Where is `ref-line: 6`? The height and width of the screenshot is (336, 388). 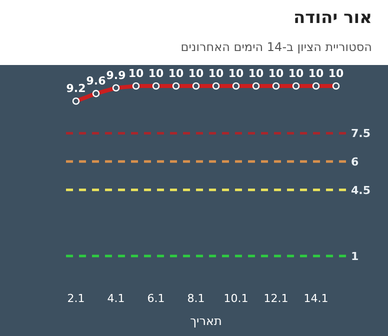
ref-line: 6 is located at coordinates (212, 162).